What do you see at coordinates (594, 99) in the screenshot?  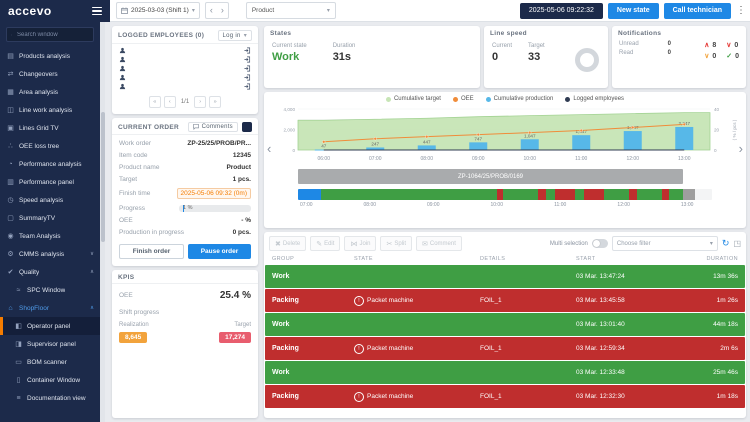 I see `legend-item-logged-employees: Logged employees` at bounding box center [594, 99].